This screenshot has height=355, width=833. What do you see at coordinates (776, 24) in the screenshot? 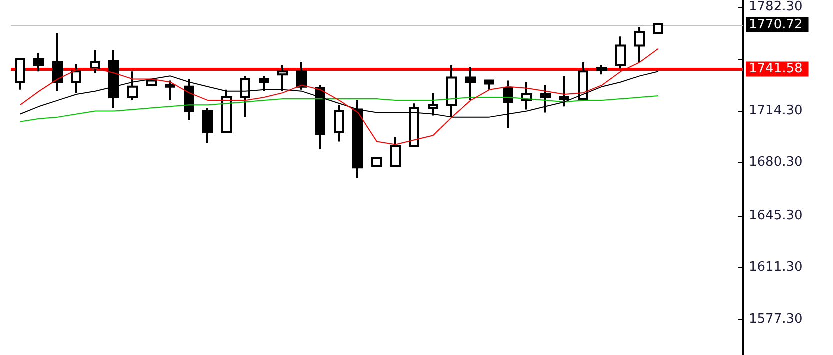
I see `ref-line-label: 1770.72` at bounding box center [776, 24].